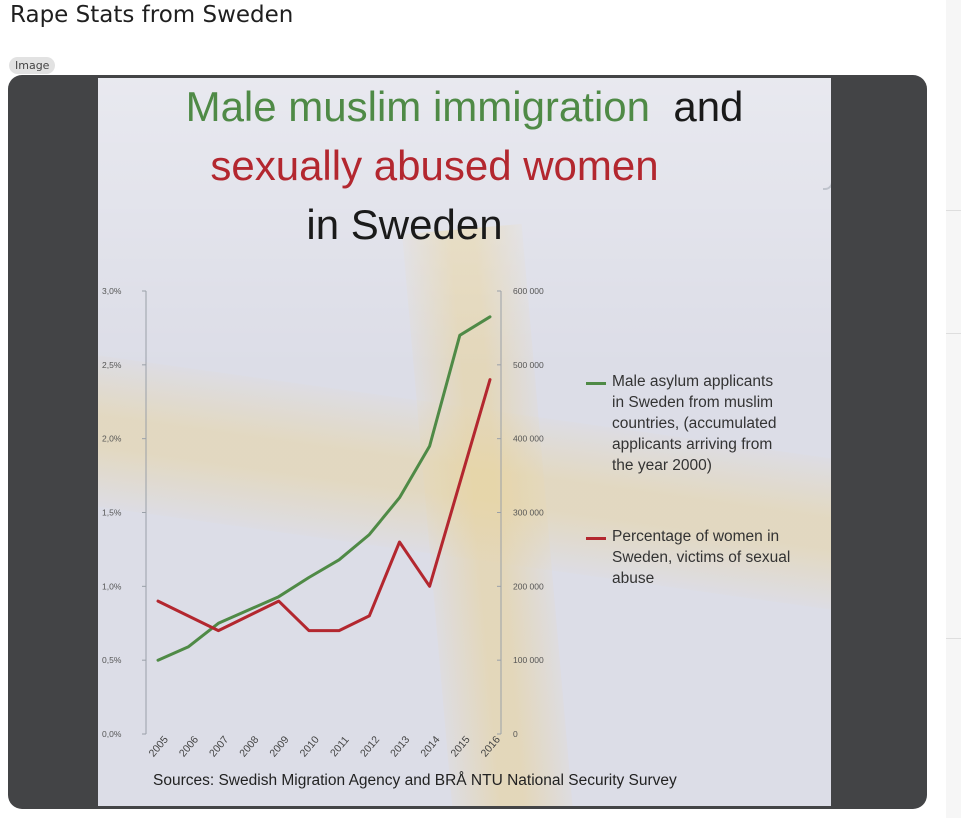  Describe the element at coordinates (324, 505) in the screenshot. I see `series-line-abuse` at that location.